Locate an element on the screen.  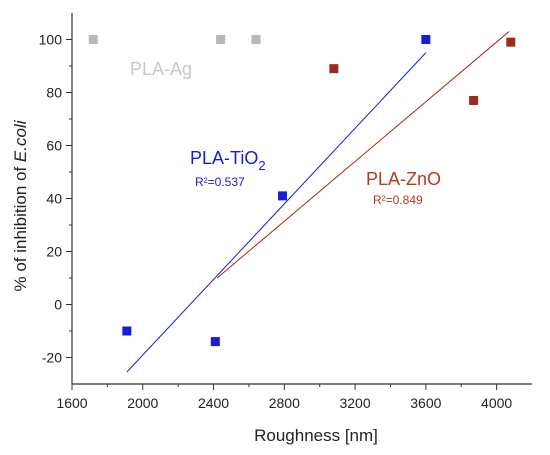
pla-zno-label: PLA-ZnO is located at coordinates (403, 179).